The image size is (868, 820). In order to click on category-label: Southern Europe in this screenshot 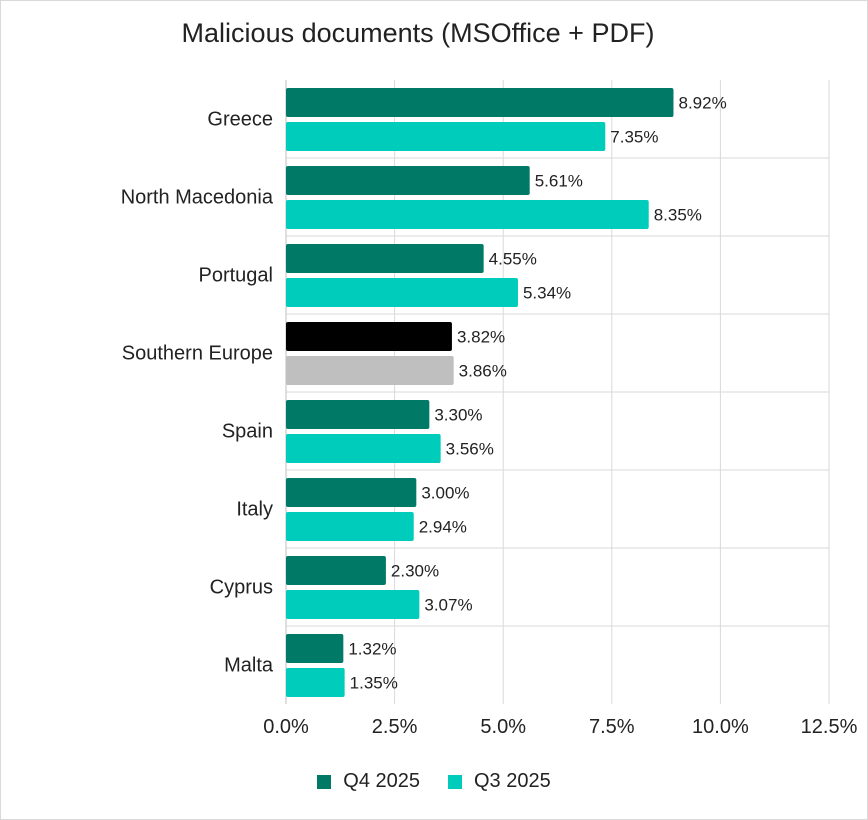, I will do `click(197, 354)`.